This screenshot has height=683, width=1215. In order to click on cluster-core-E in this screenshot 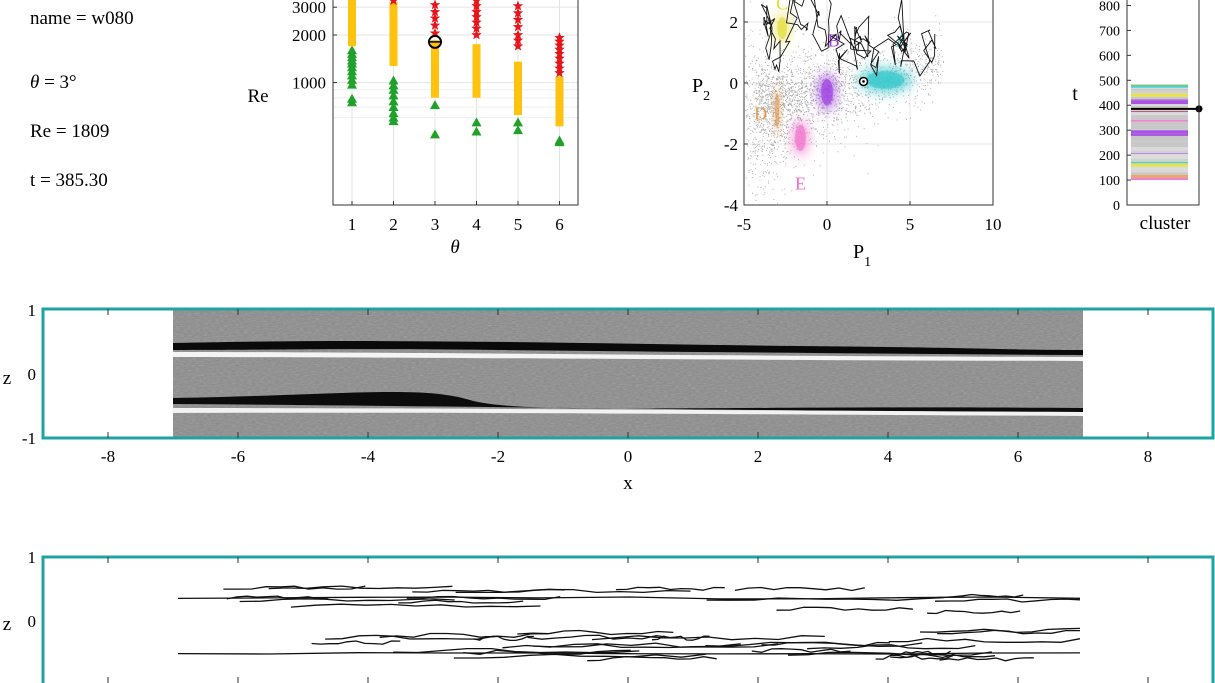, I will do `click(800, 138)`.